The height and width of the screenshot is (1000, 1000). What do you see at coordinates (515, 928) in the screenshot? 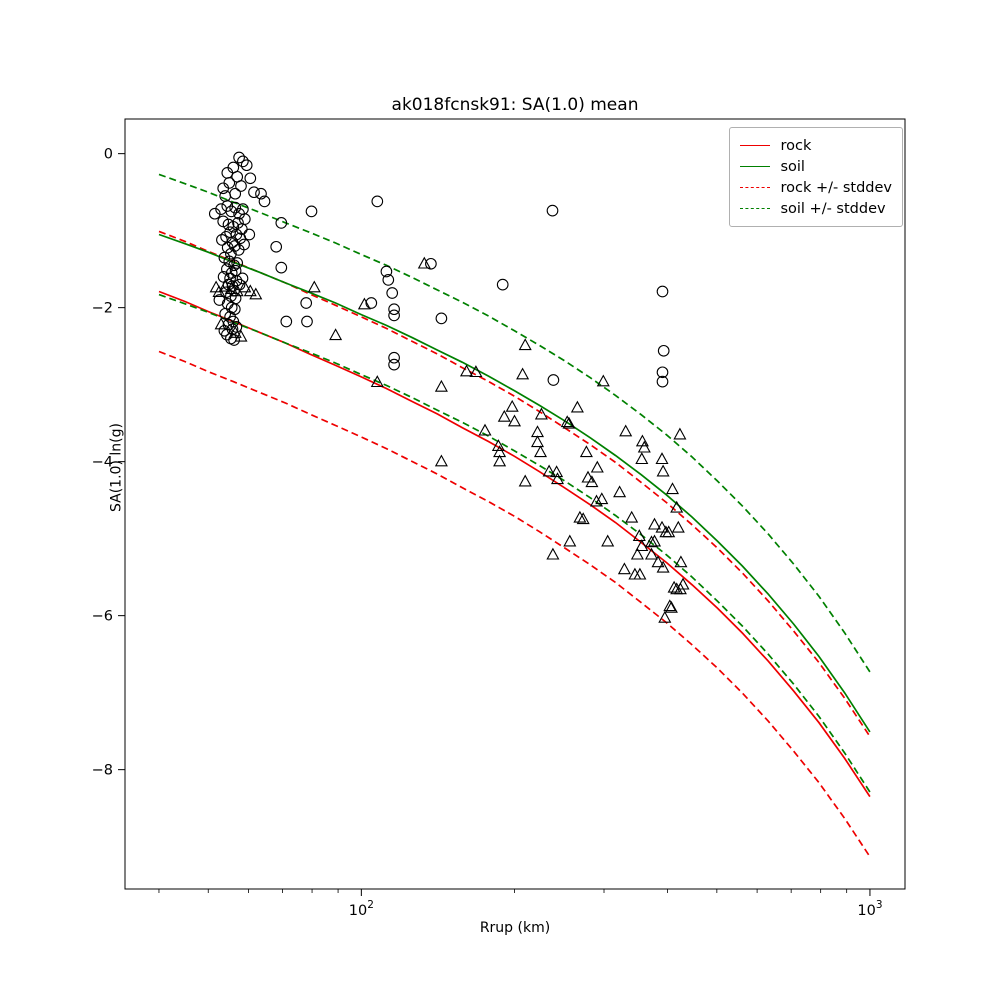
I see `x-axis-label: Rrup (km)` at bounding box center [515, 928].